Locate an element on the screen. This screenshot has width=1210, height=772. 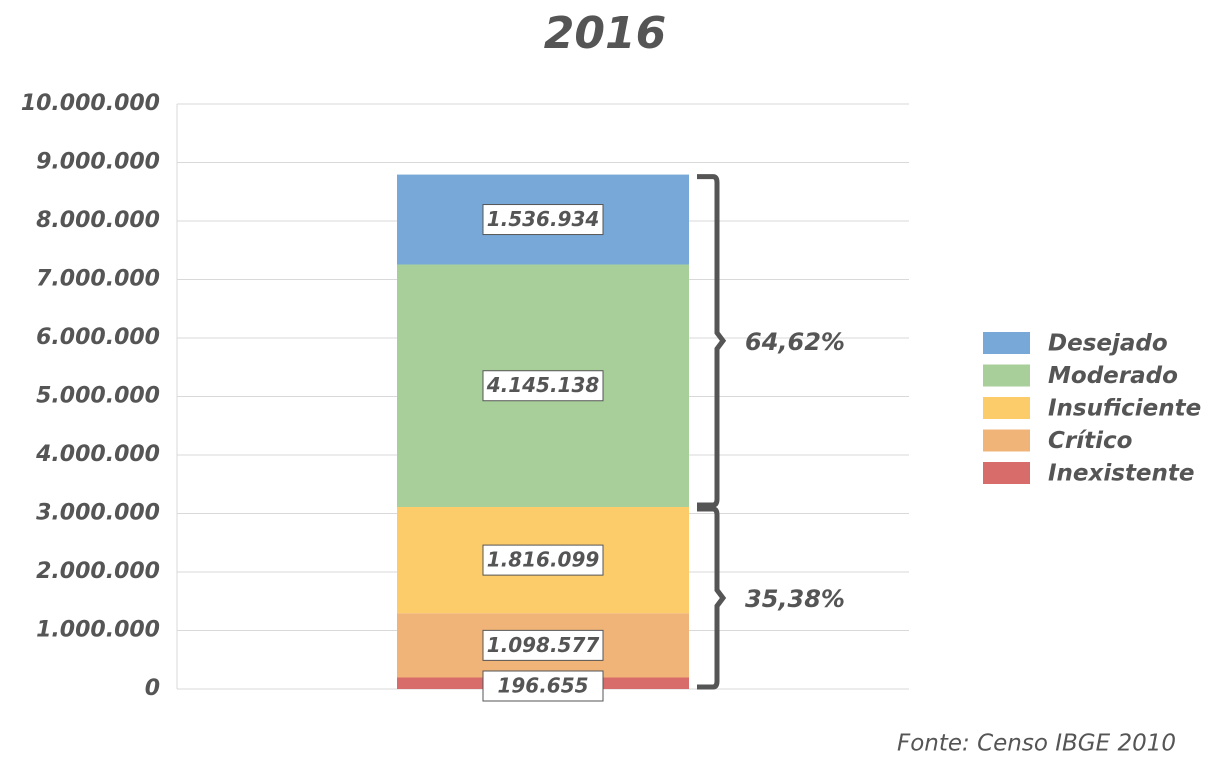
y-tick-label: 7.000.000 is located at coordinates (98, 279).